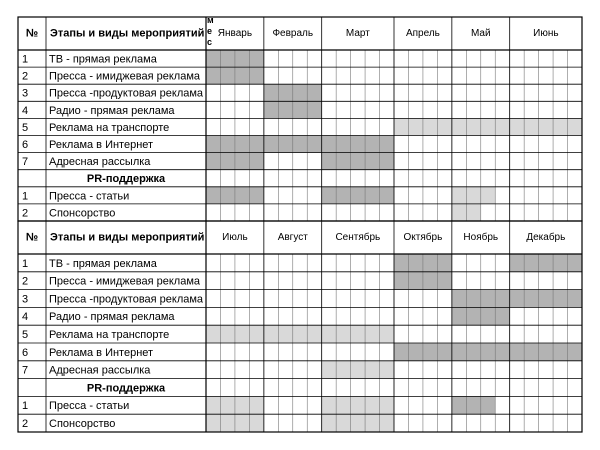  I want to click on month-label: Апрель, so click(423, 33).